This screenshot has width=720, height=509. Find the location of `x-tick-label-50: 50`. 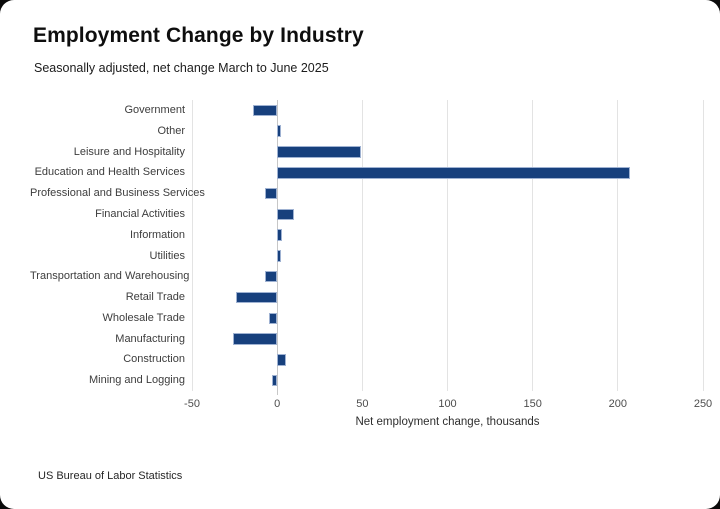

x-tick-label-50: 50 is located at coordinates (362, 404).